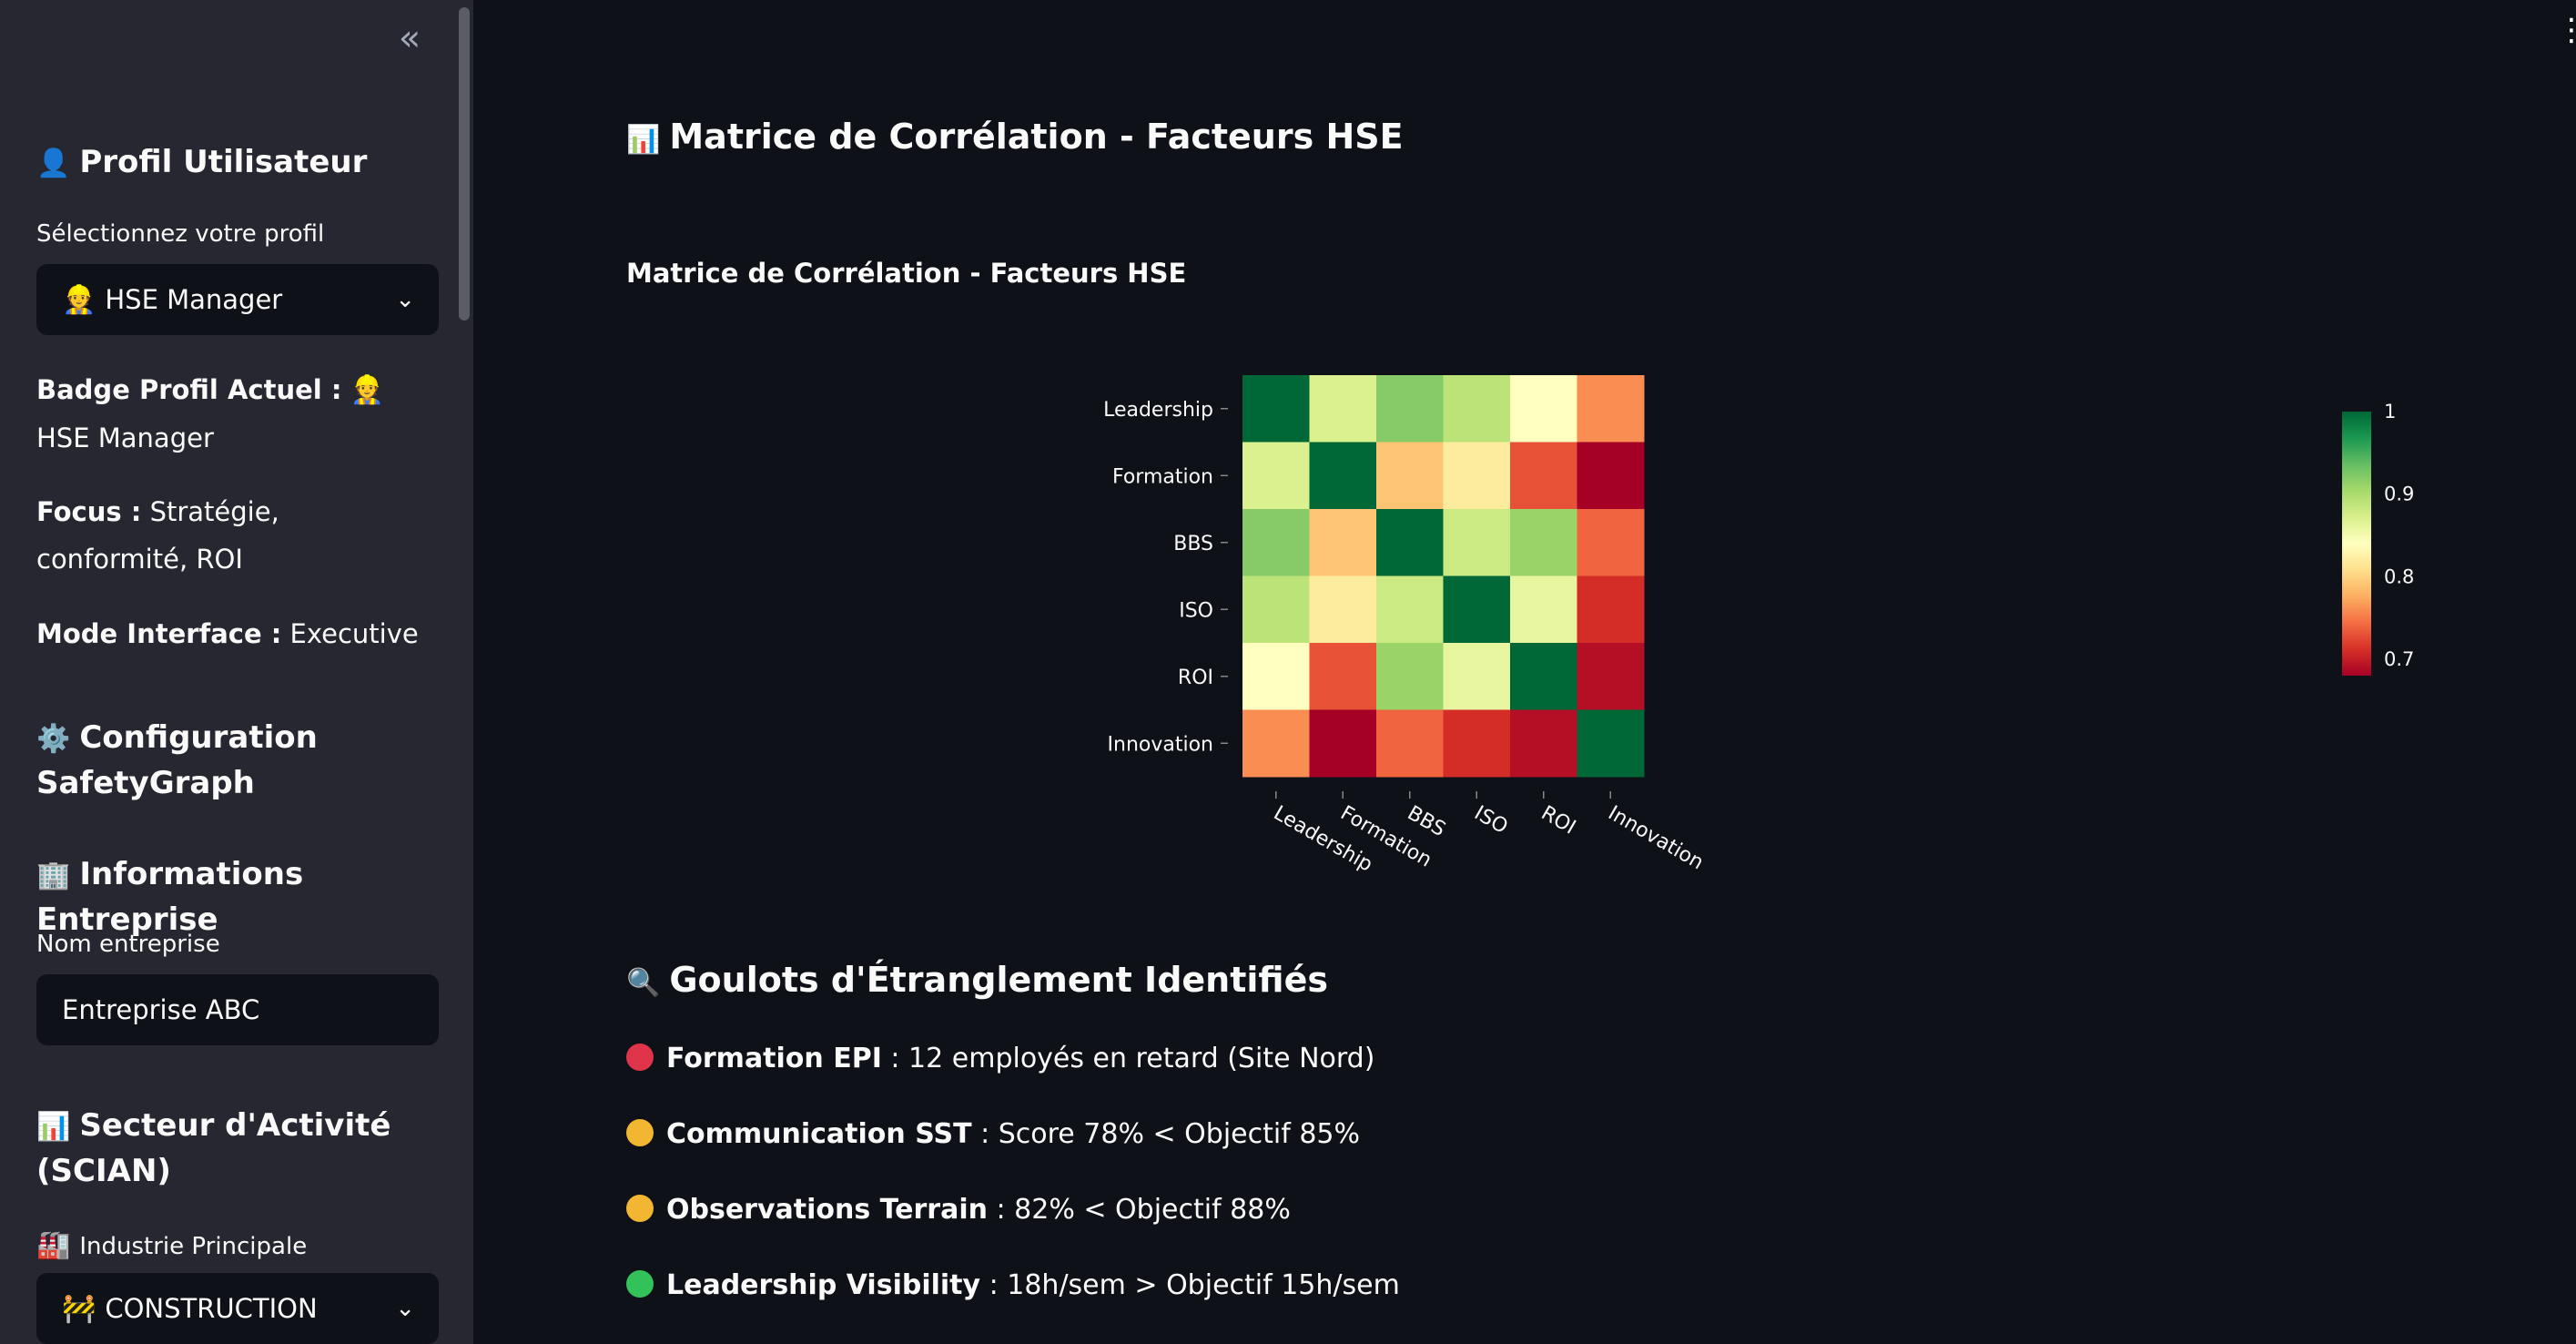 The height and width of the screenshot is (1344, 2576). I want to click on sidebar-scrollbar, so click(464, 164).